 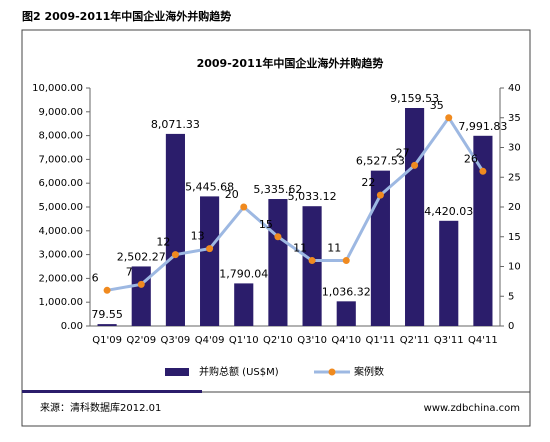 I want to click on bar-value-label: 5,335.62, so click(x=277, y=189).